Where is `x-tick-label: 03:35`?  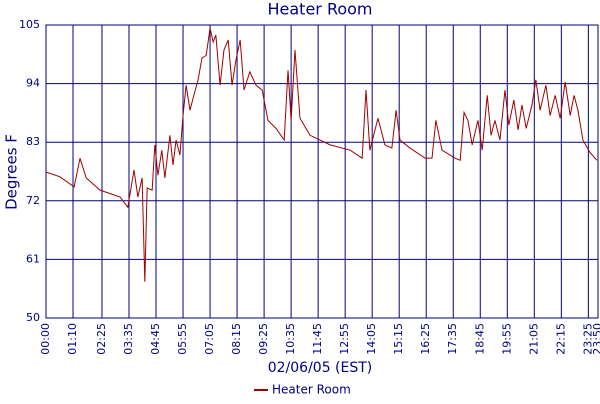
x-tick-label: 03:35 is located at coordinates (128, 339).